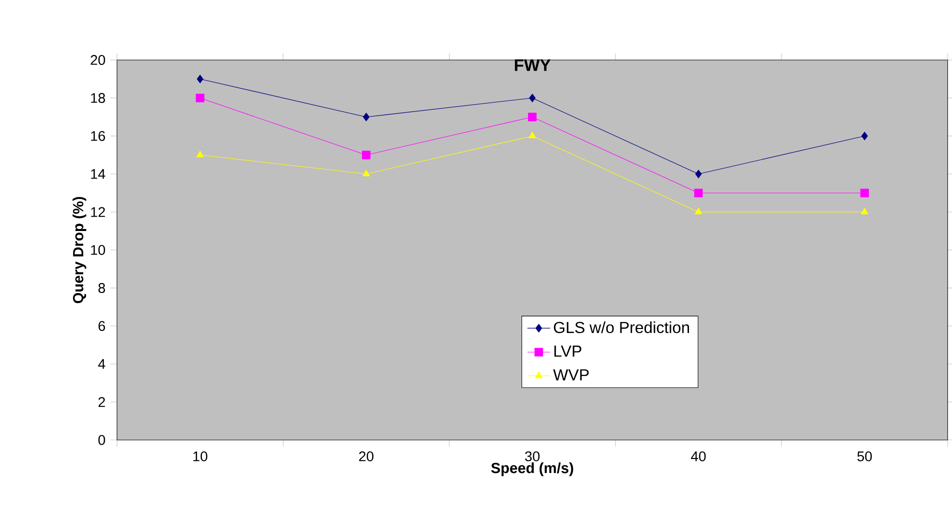 The image size is (952, 509). Describe the element at coordinates (102, 326) in the screenshot. I see `y-tick-label: 6` at that location.